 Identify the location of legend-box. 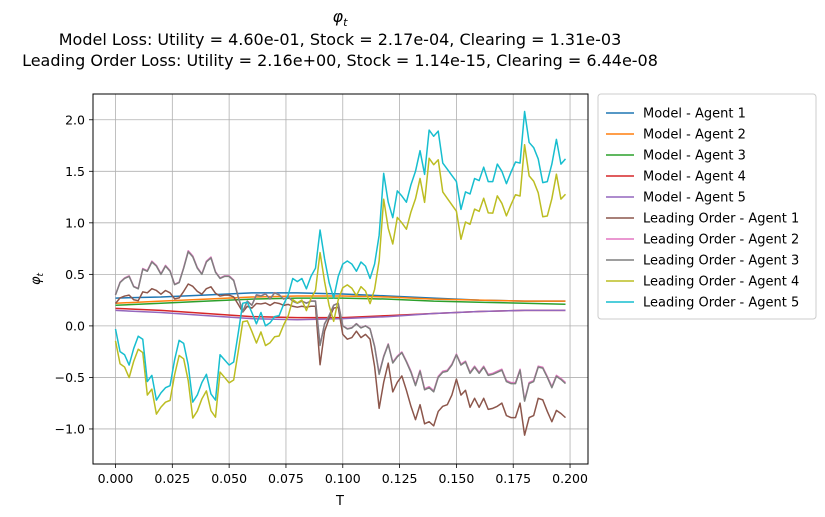
(707, 206).